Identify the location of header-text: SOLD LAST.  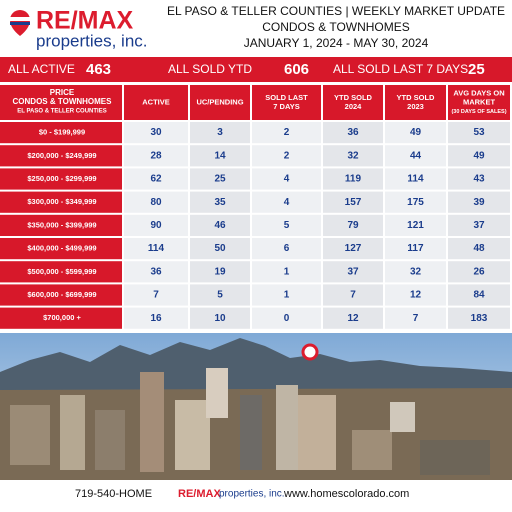
(286, 97).